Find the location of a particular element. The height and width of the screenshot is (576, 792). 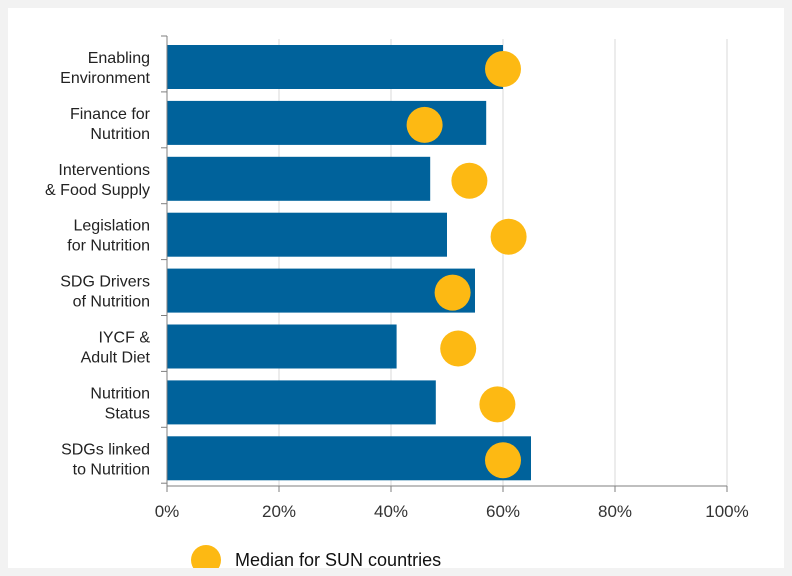

category-label: Interventions & Food Supply is located at coordinates (97, 180).